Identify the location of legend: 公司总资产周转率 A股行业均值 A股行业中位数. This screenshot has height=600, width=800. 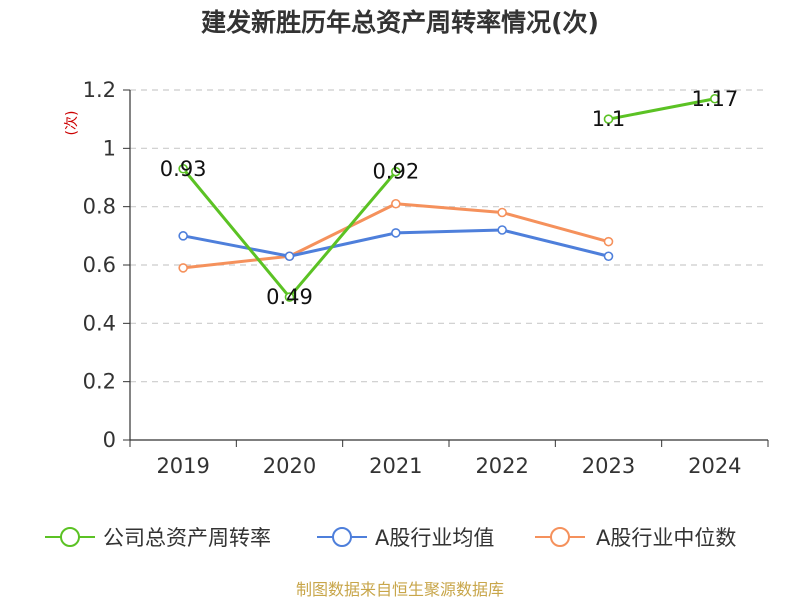
(390, 538).